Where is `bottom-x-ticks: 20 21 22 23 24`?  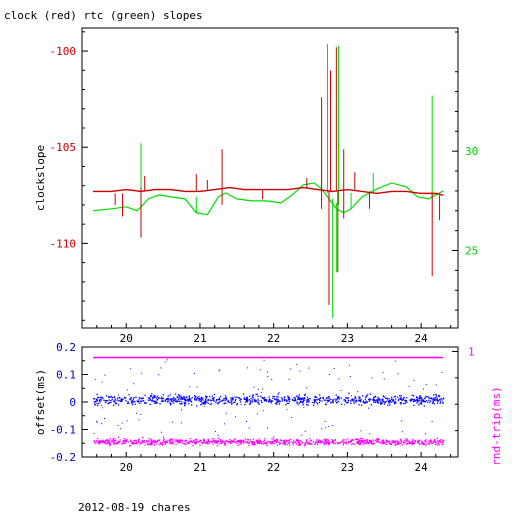 bottom-x-ticks: 20 21 22 23 24 is located at coordinates (274, 463).